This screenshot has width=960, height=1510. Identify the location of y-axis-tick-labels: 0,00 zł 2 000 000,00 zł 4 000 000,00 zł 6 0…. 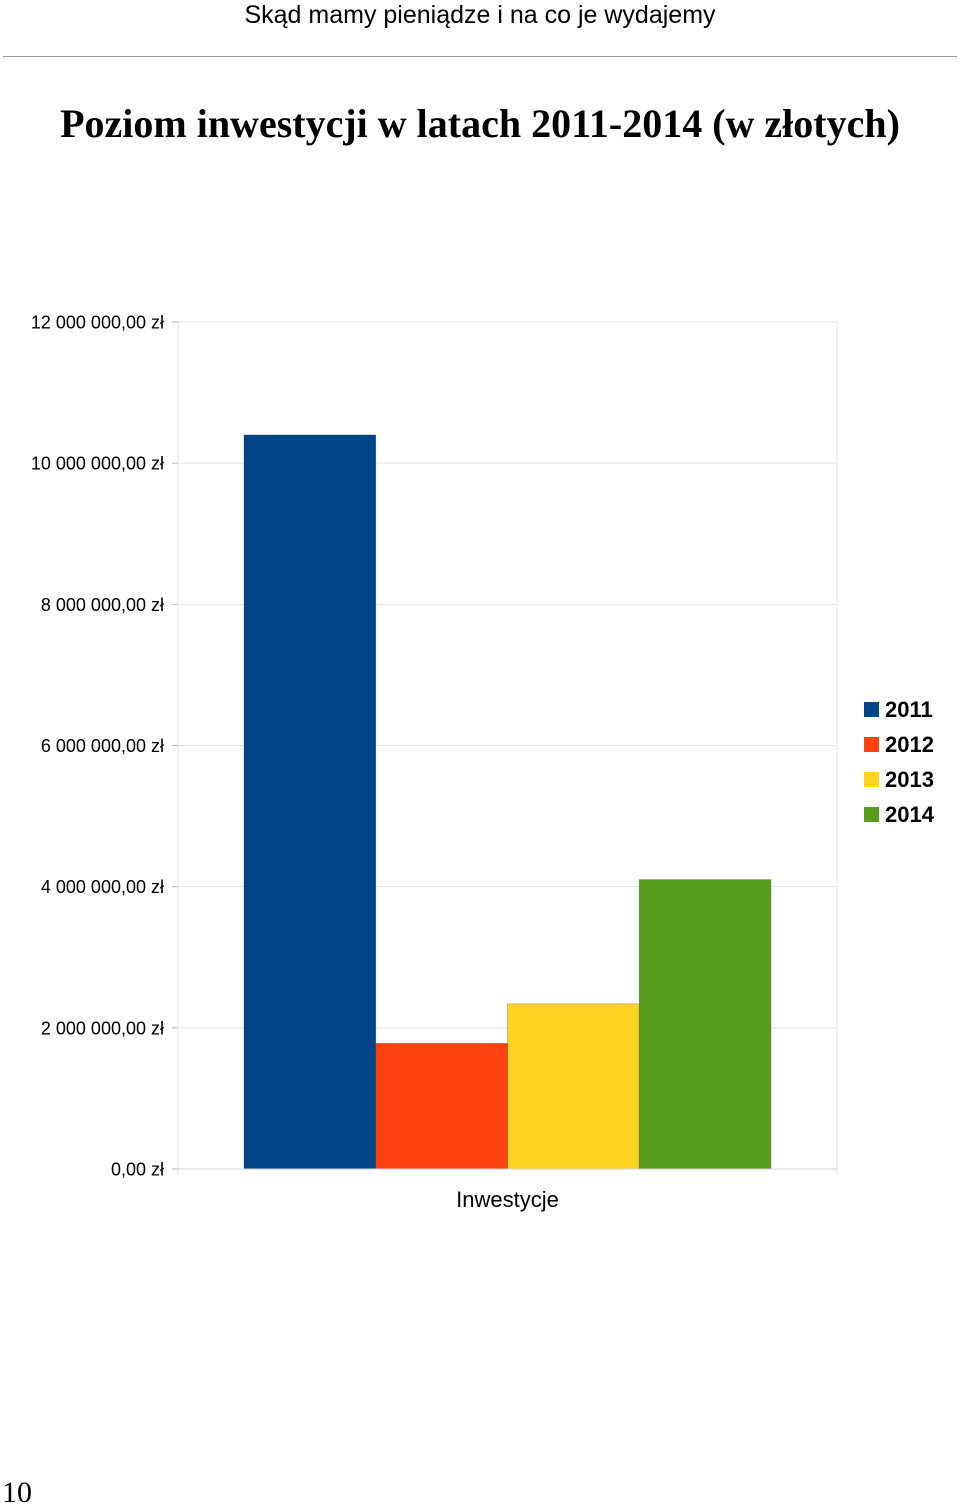
(104, 746).